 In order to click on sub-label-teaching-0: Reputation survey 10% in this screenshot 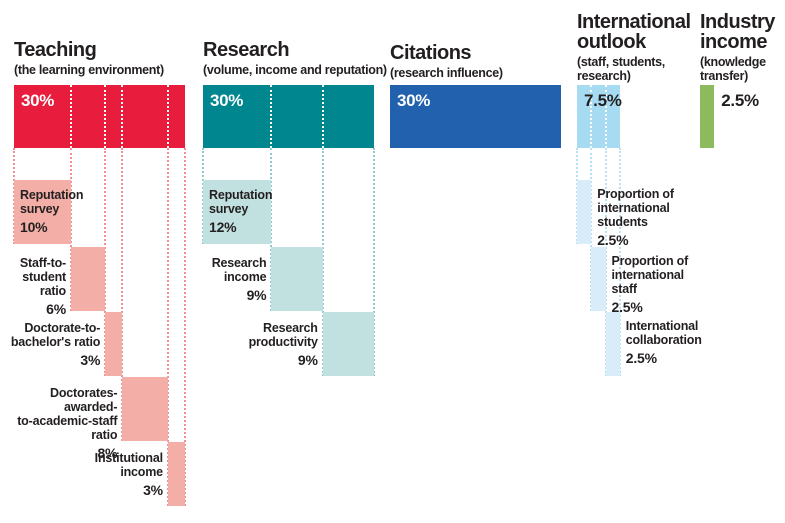, I will do `click(51, 211)`.